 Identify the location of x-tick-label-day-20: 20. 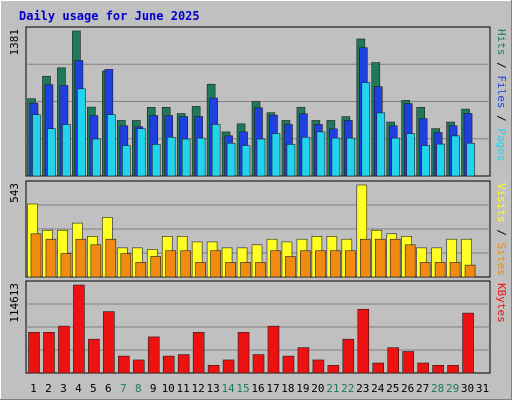
(317, 388).